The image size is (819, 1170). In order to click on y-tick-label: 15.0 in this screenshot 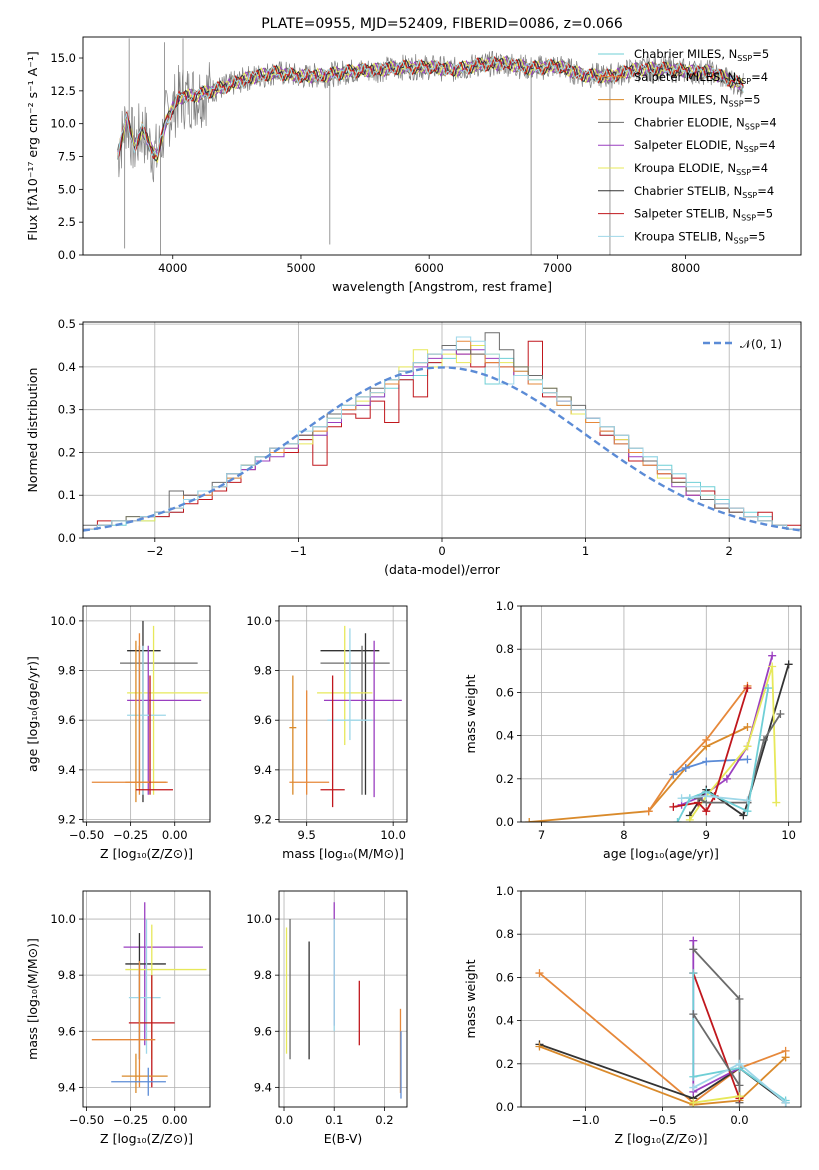, I will do `click(63, 58)`.